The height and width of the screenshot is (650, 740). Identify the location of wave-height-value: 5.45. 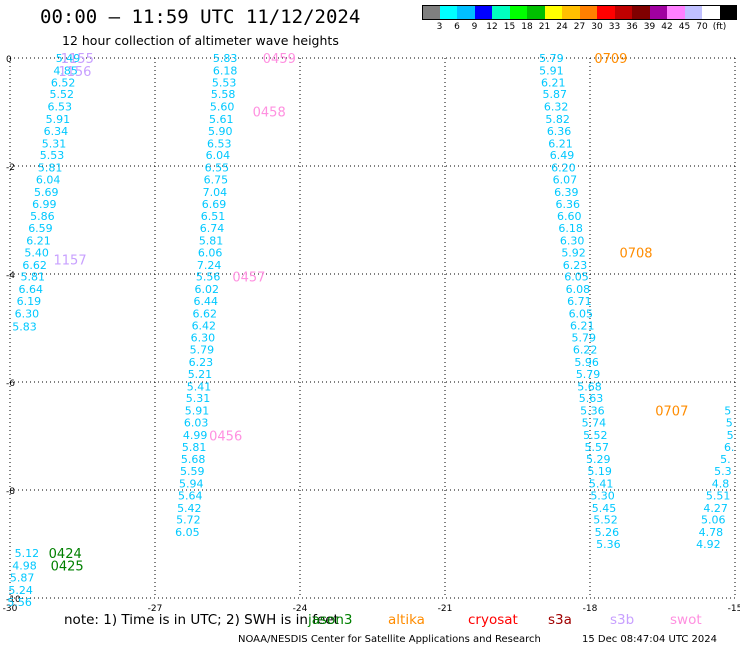
(604, 508).